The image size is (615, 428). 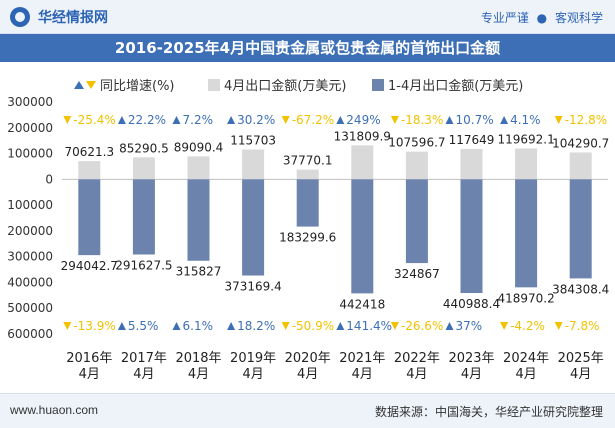 I want to click on value-label-april: 131809.9, so click(x=362, y=136).